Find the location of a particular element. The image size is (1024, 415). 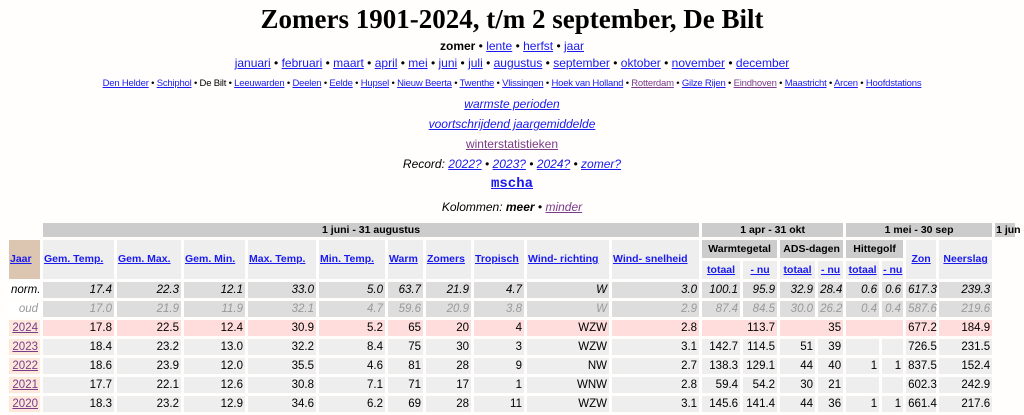

year-link: 2024 is located at coordinates (25, 328).